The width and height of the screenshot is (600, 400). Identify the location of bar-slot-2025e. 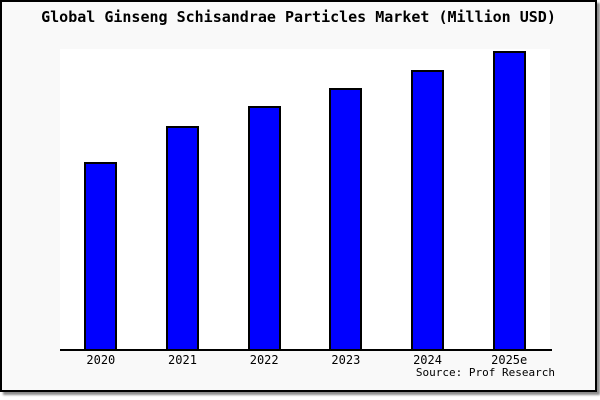
(509, 199).